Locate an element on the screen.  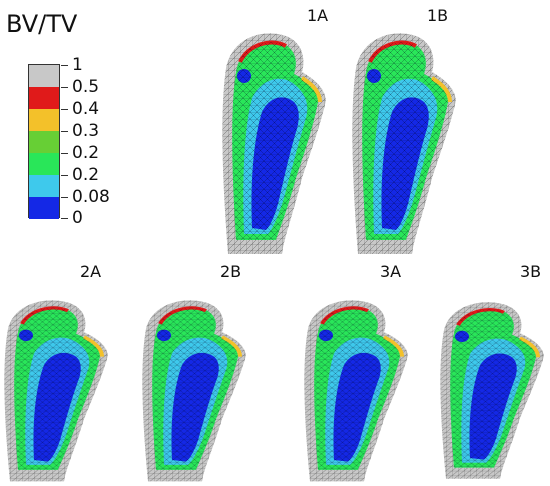
panel-label-3a: 3A is located at coordinates (391, 271).